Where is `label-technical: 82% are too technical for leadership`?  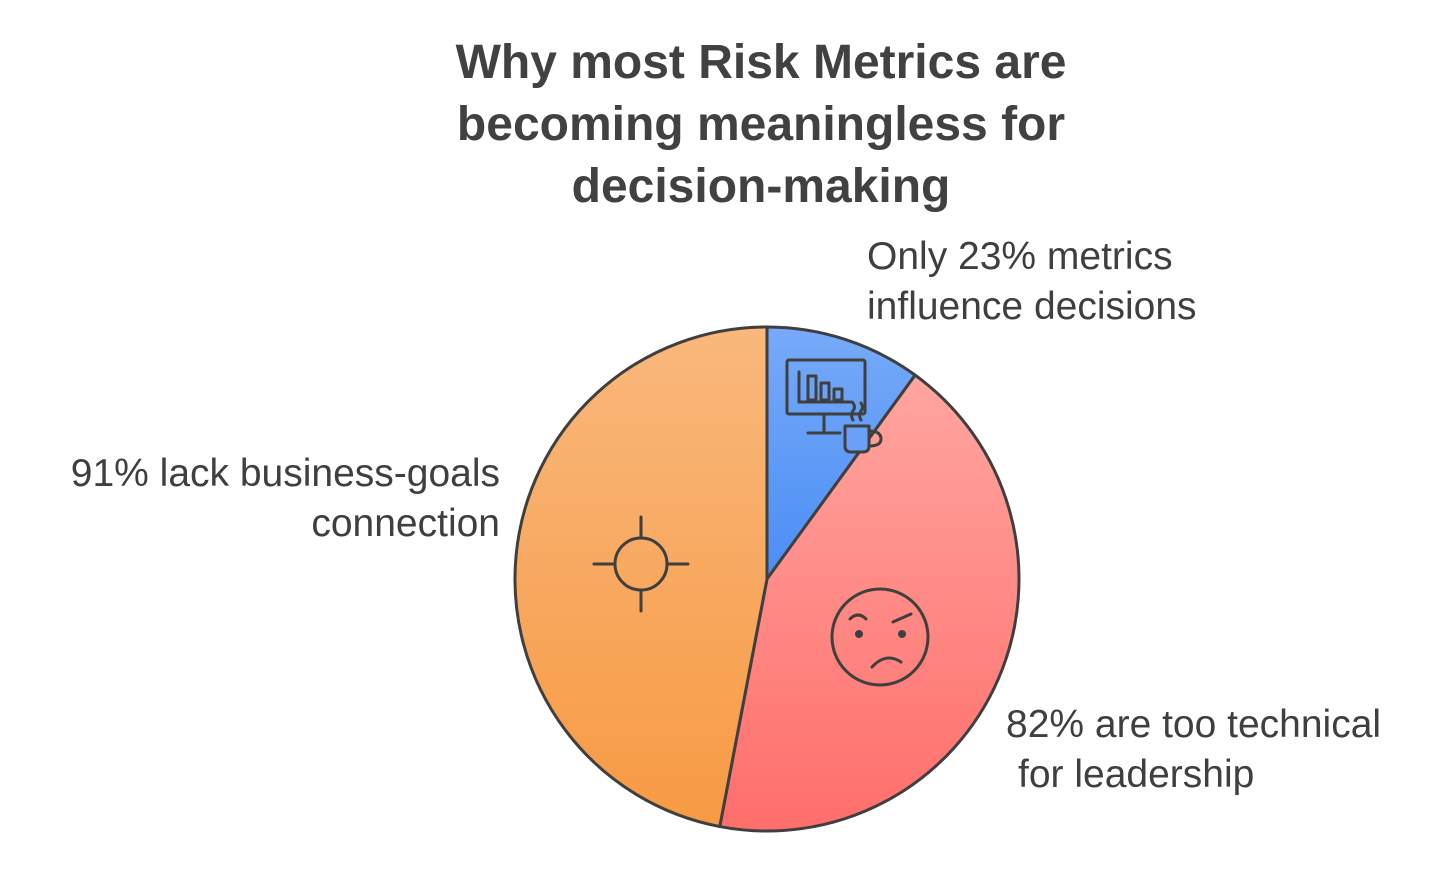
label-technical: 82% are too technical for leadership is located at coordinates (1193, 750).